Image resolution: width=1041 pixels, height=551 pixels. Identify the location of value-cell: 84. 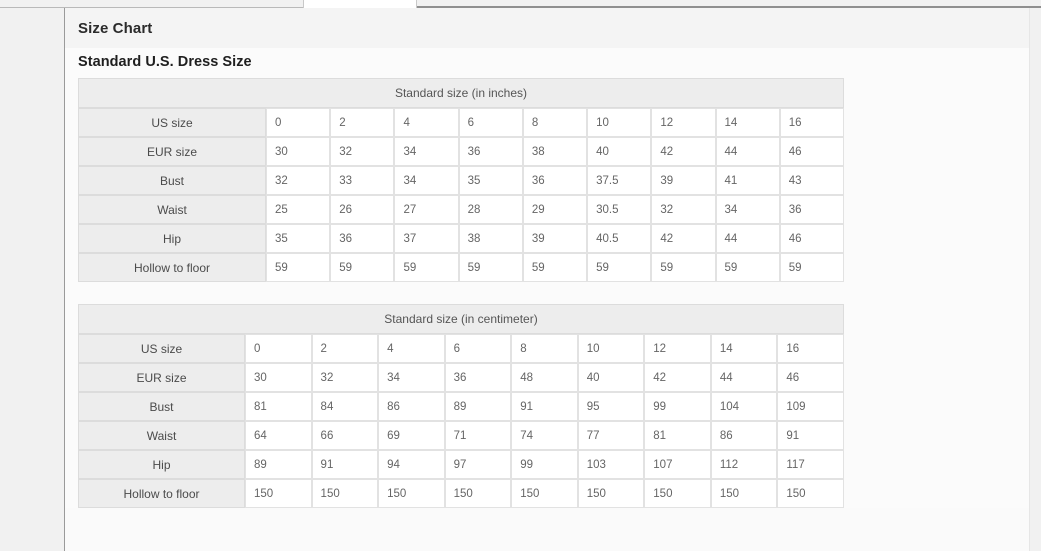
(345, 406).